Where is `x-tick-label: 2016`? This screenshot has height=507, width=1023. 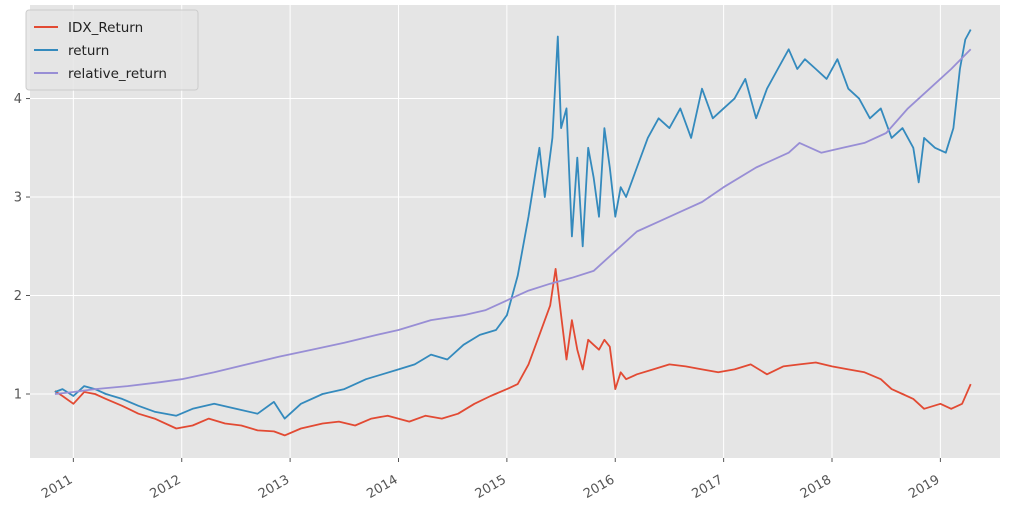 x-tick-label: 2016 is located at coordinates (599, 487).